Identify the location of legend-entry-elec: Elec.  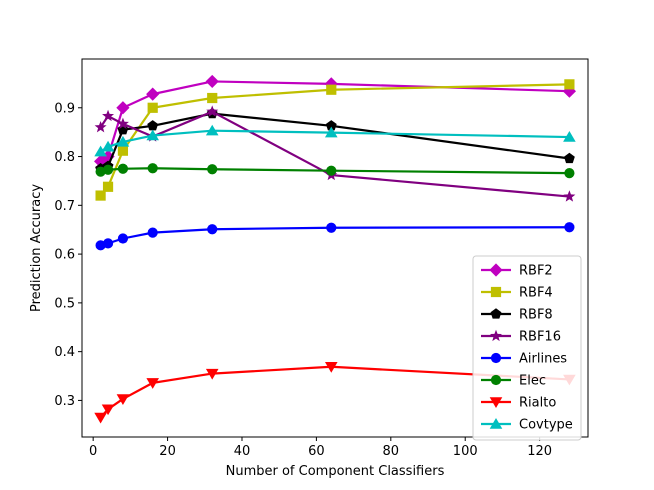
(513, 381).